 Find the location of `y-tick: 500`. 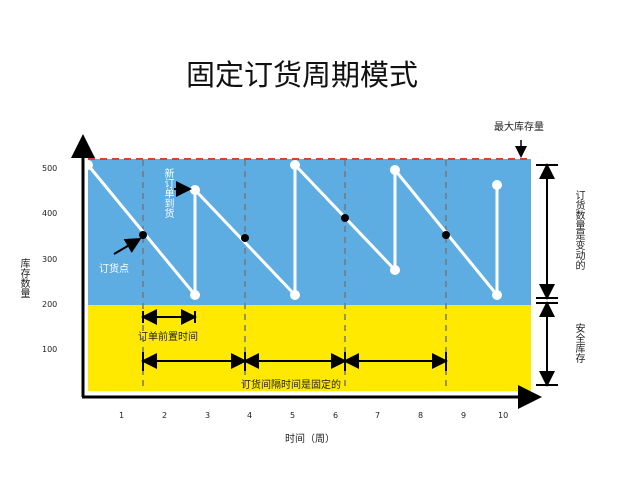

y-tick: 500 is located at coordinates (50, 168).